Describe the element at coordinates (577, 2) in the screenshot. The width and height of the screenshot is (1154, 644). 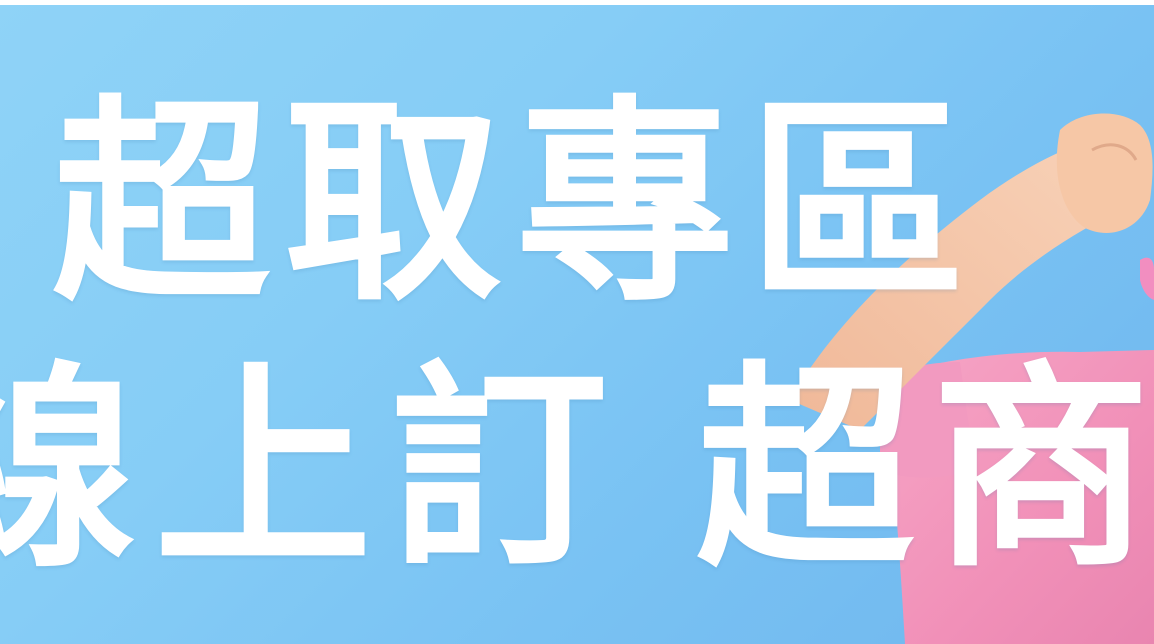
I see `top-border` at that location.